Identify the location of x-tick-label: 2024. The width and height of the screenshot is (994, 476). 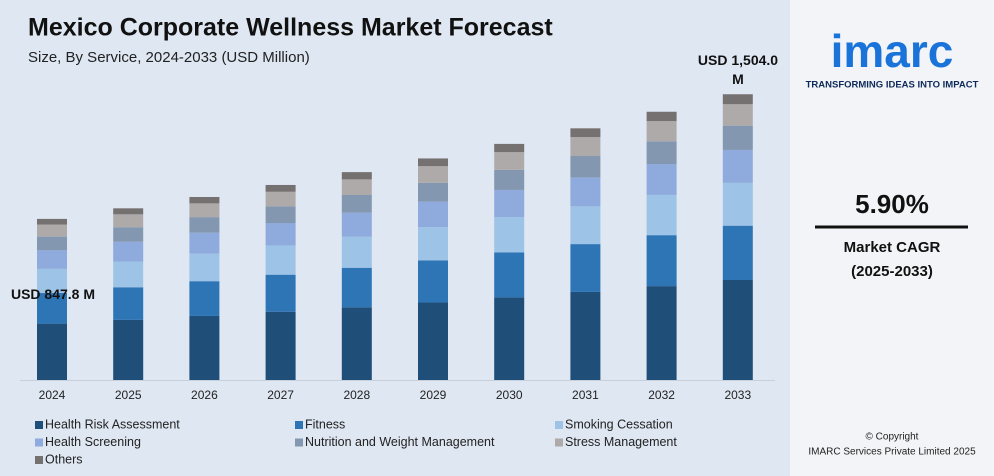
(52, 395).